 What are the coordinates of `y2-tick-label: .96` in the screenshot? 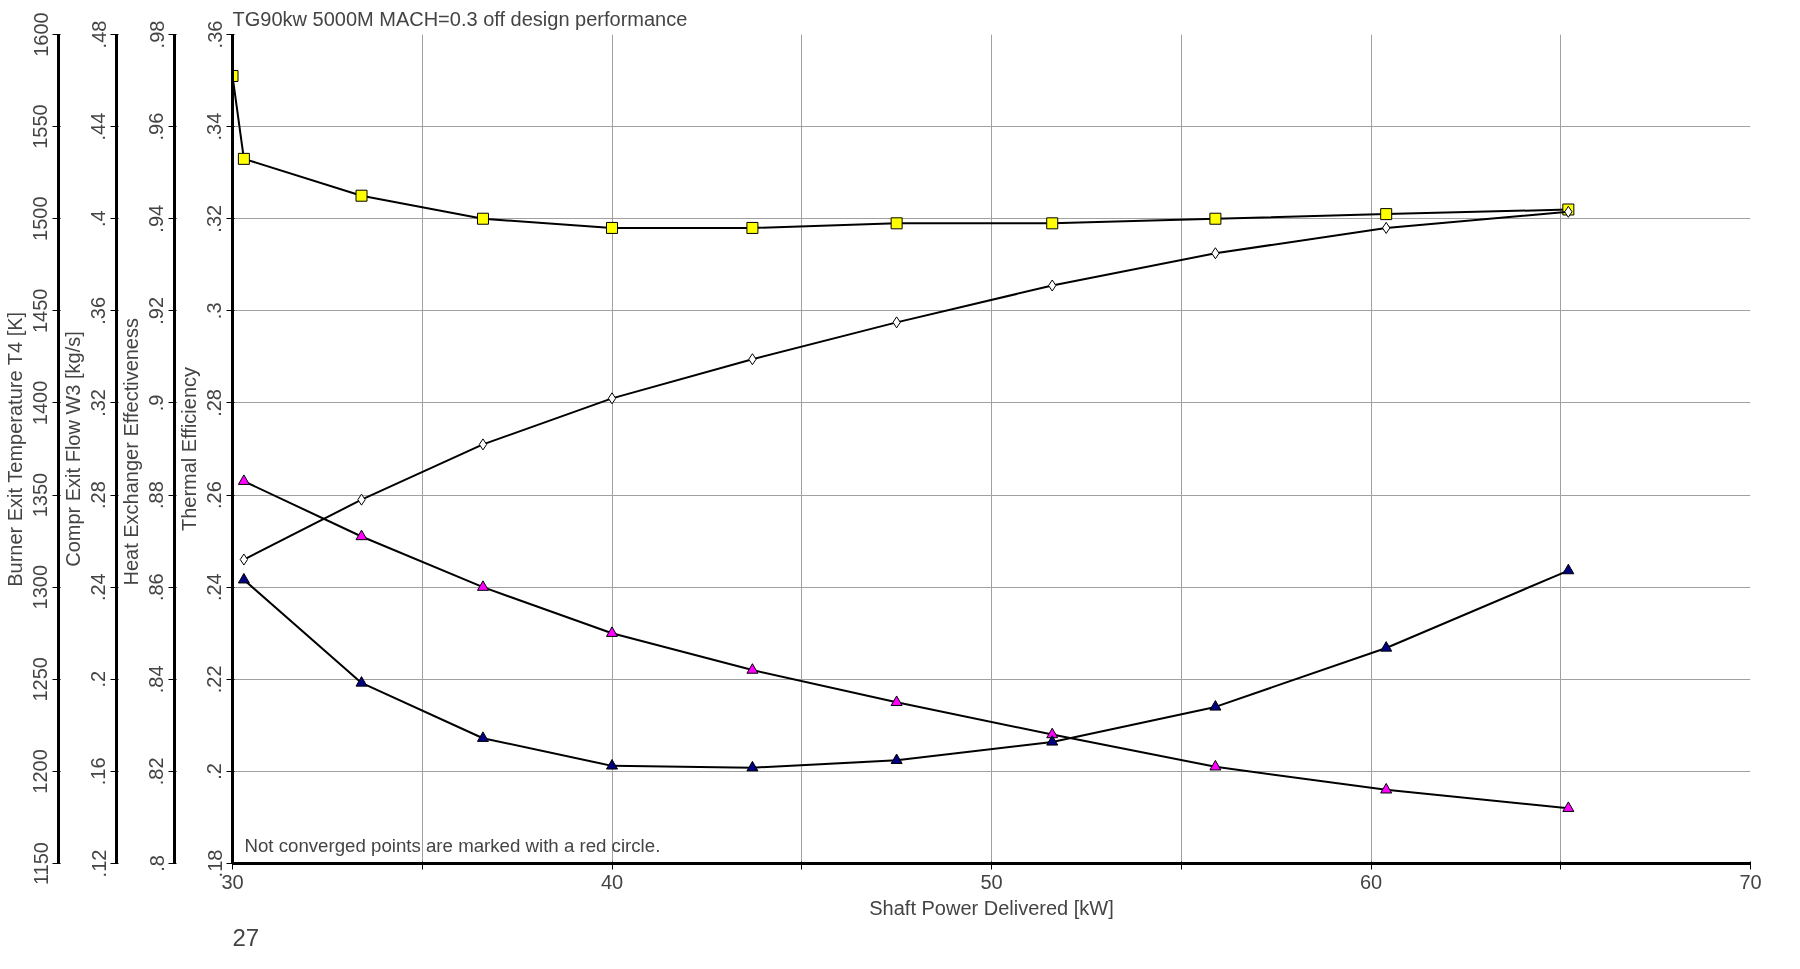 It's located at (156, 126).